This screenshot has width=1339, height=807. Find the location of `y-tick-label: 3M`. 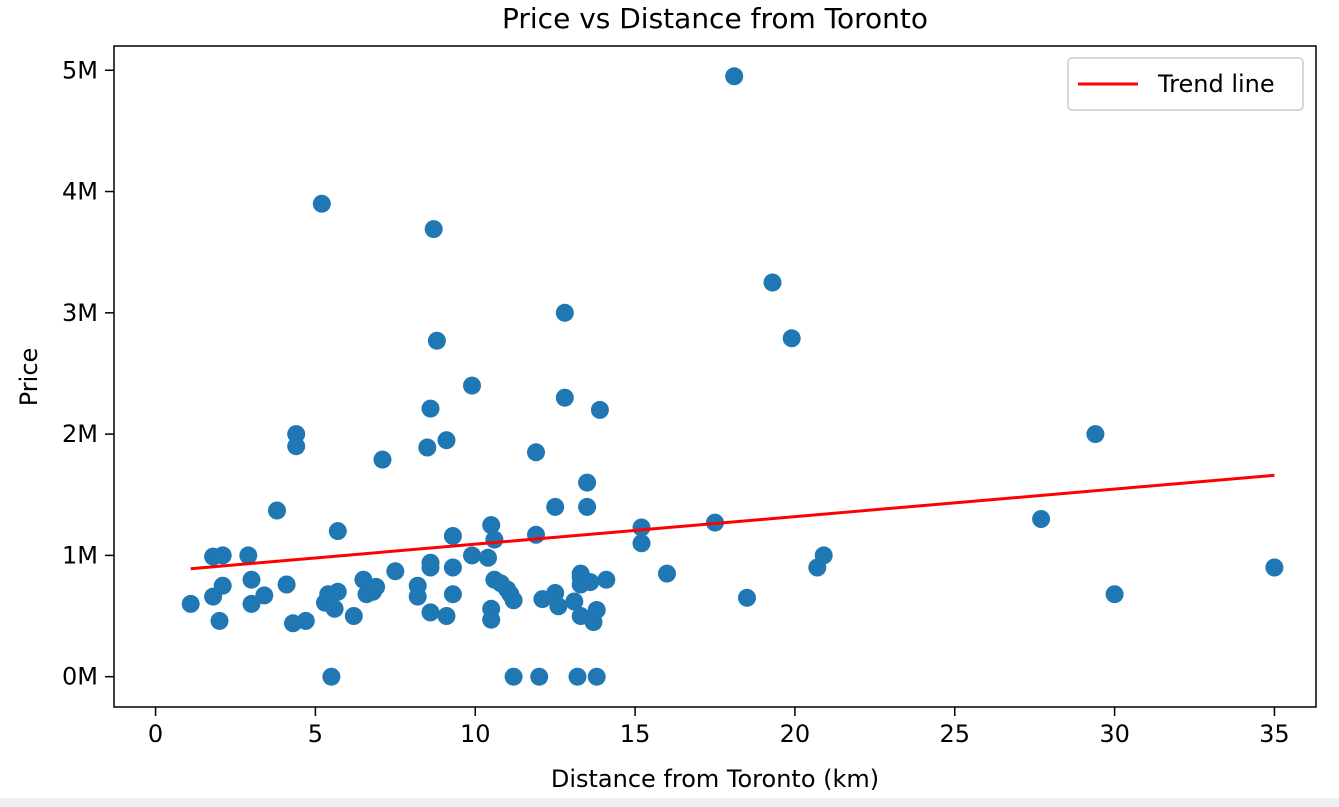

y-tick-label: 3M is located at coordinates (80, 313).